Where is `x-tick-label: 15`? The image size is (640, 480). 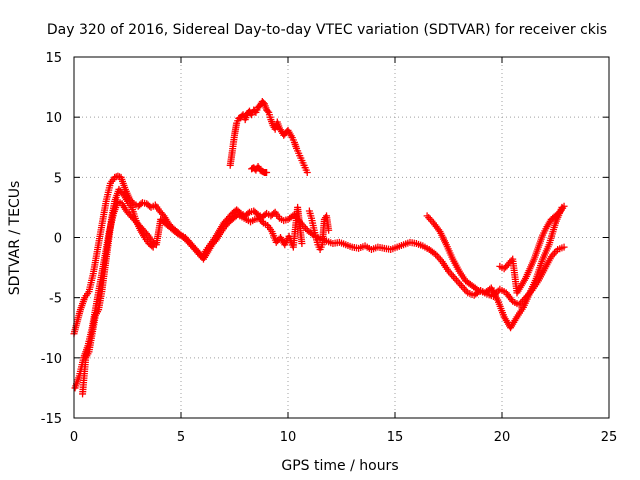 x-tick-label: 15 is located at coordinates (395, 437).